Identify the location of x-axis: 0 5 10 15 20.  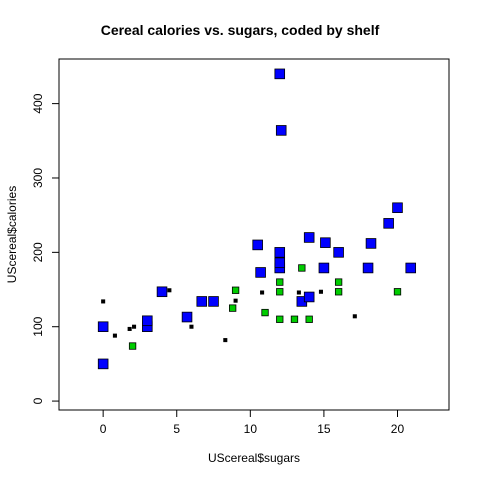
(252, 422).